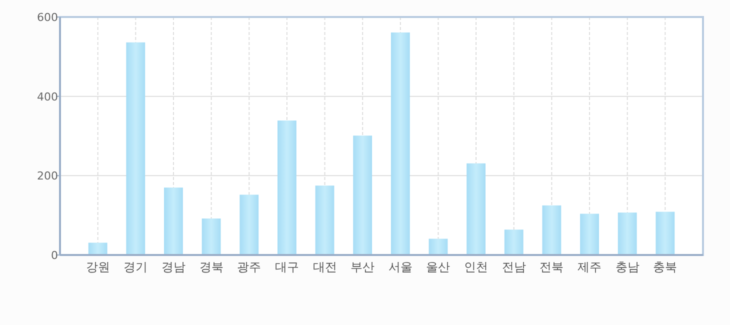 The width and height of the screenshot is (730, 325). What do you see at coordinates (54, 255) in the screenshot?
I see `y-tick-label: 0` at bounding box center [54, 255].